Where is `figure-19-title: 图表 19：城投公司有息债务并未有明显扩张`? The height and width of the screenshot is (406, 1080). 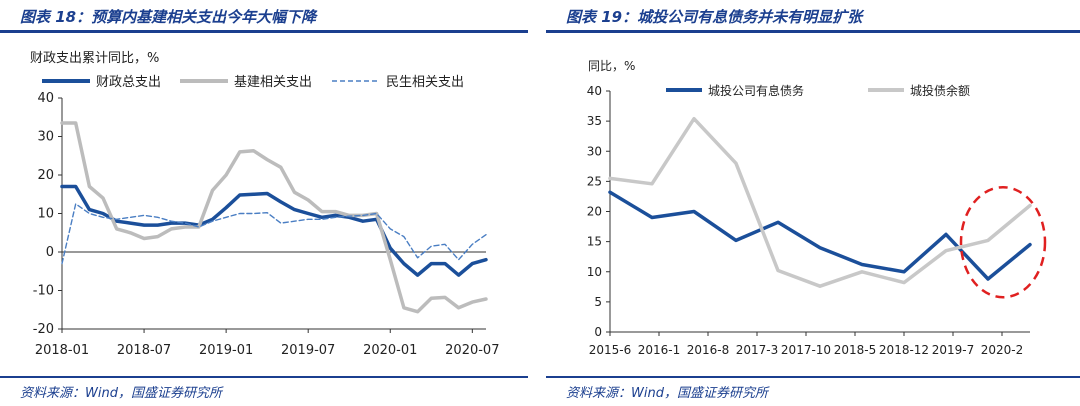 figure-19-title: 图表 19：城投公司有息债务并未有明显扩张 is located at coordinates (714, 17).